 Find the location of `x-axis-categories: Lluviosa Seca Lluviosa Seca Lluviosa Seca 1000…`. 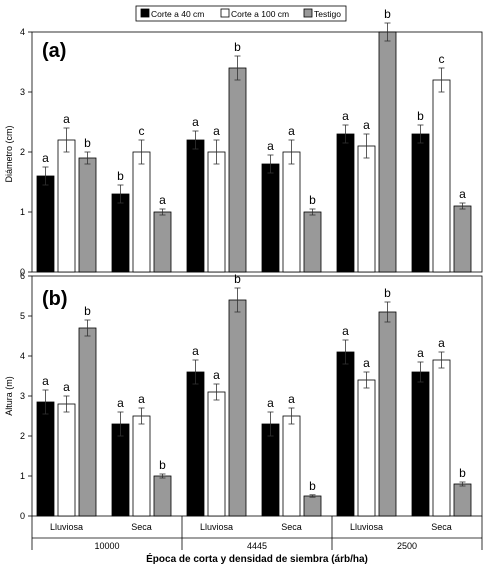

x-axis-categories: Lluviosa Seca Lluviosa Seca Lluviosa Seca 1000… is located at coordinates (257, 533).